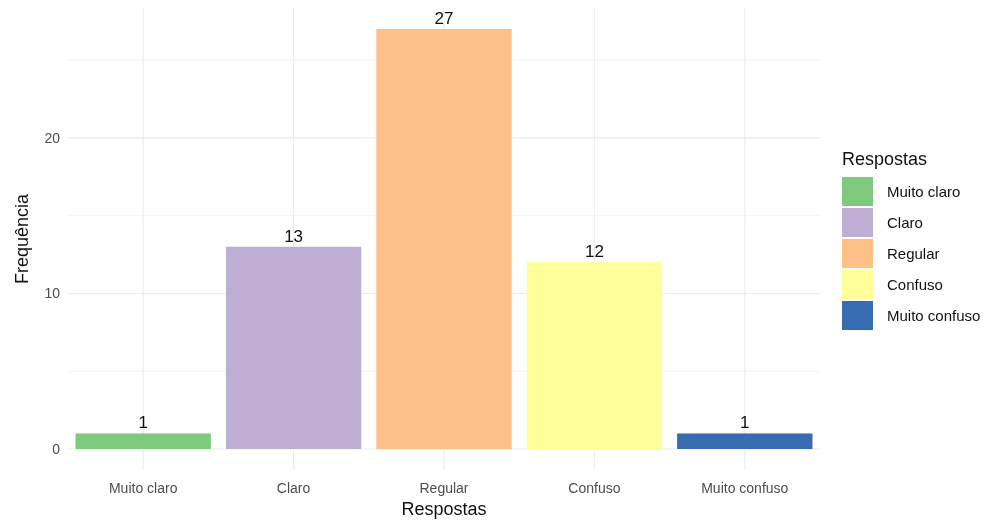  What do you see at coordinates (915, 285) in the screenshot?
I see `legend-label: Confuso` at bounding box center [915, 285].